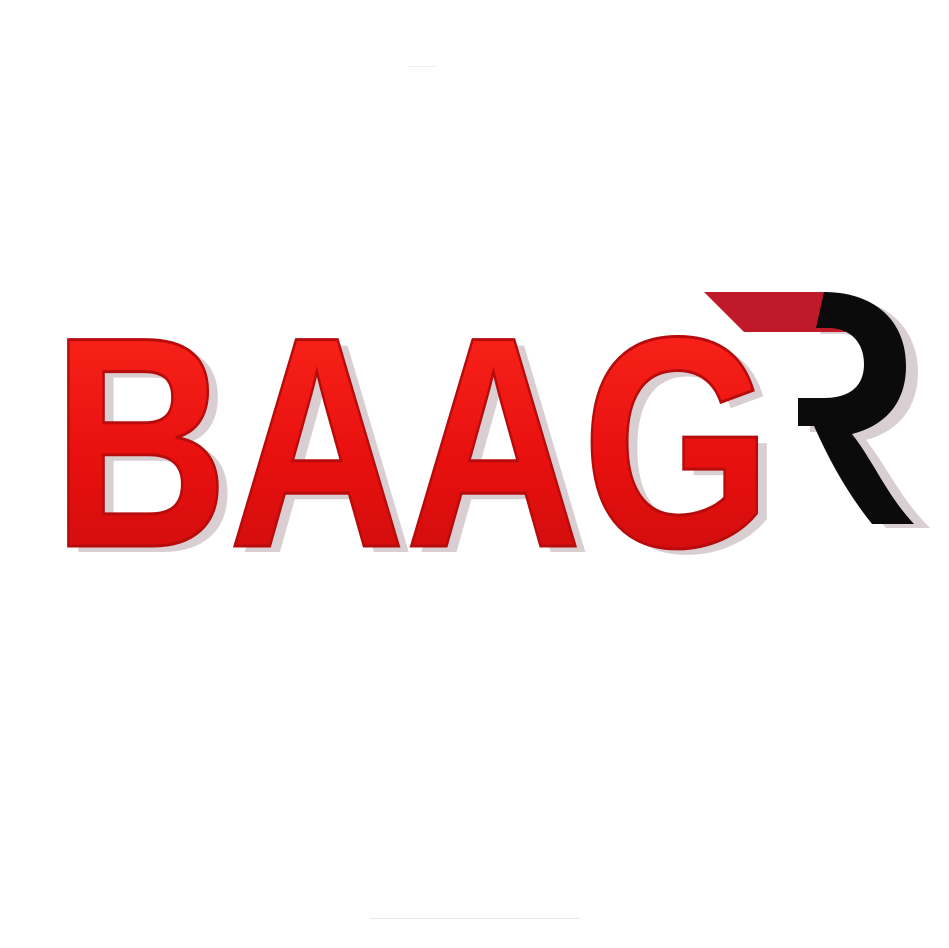 This screenshot has width=949, height=948. Describe the element at coordinates (778, 312) in the screenshot. I see `swoosh-shape` at that location.